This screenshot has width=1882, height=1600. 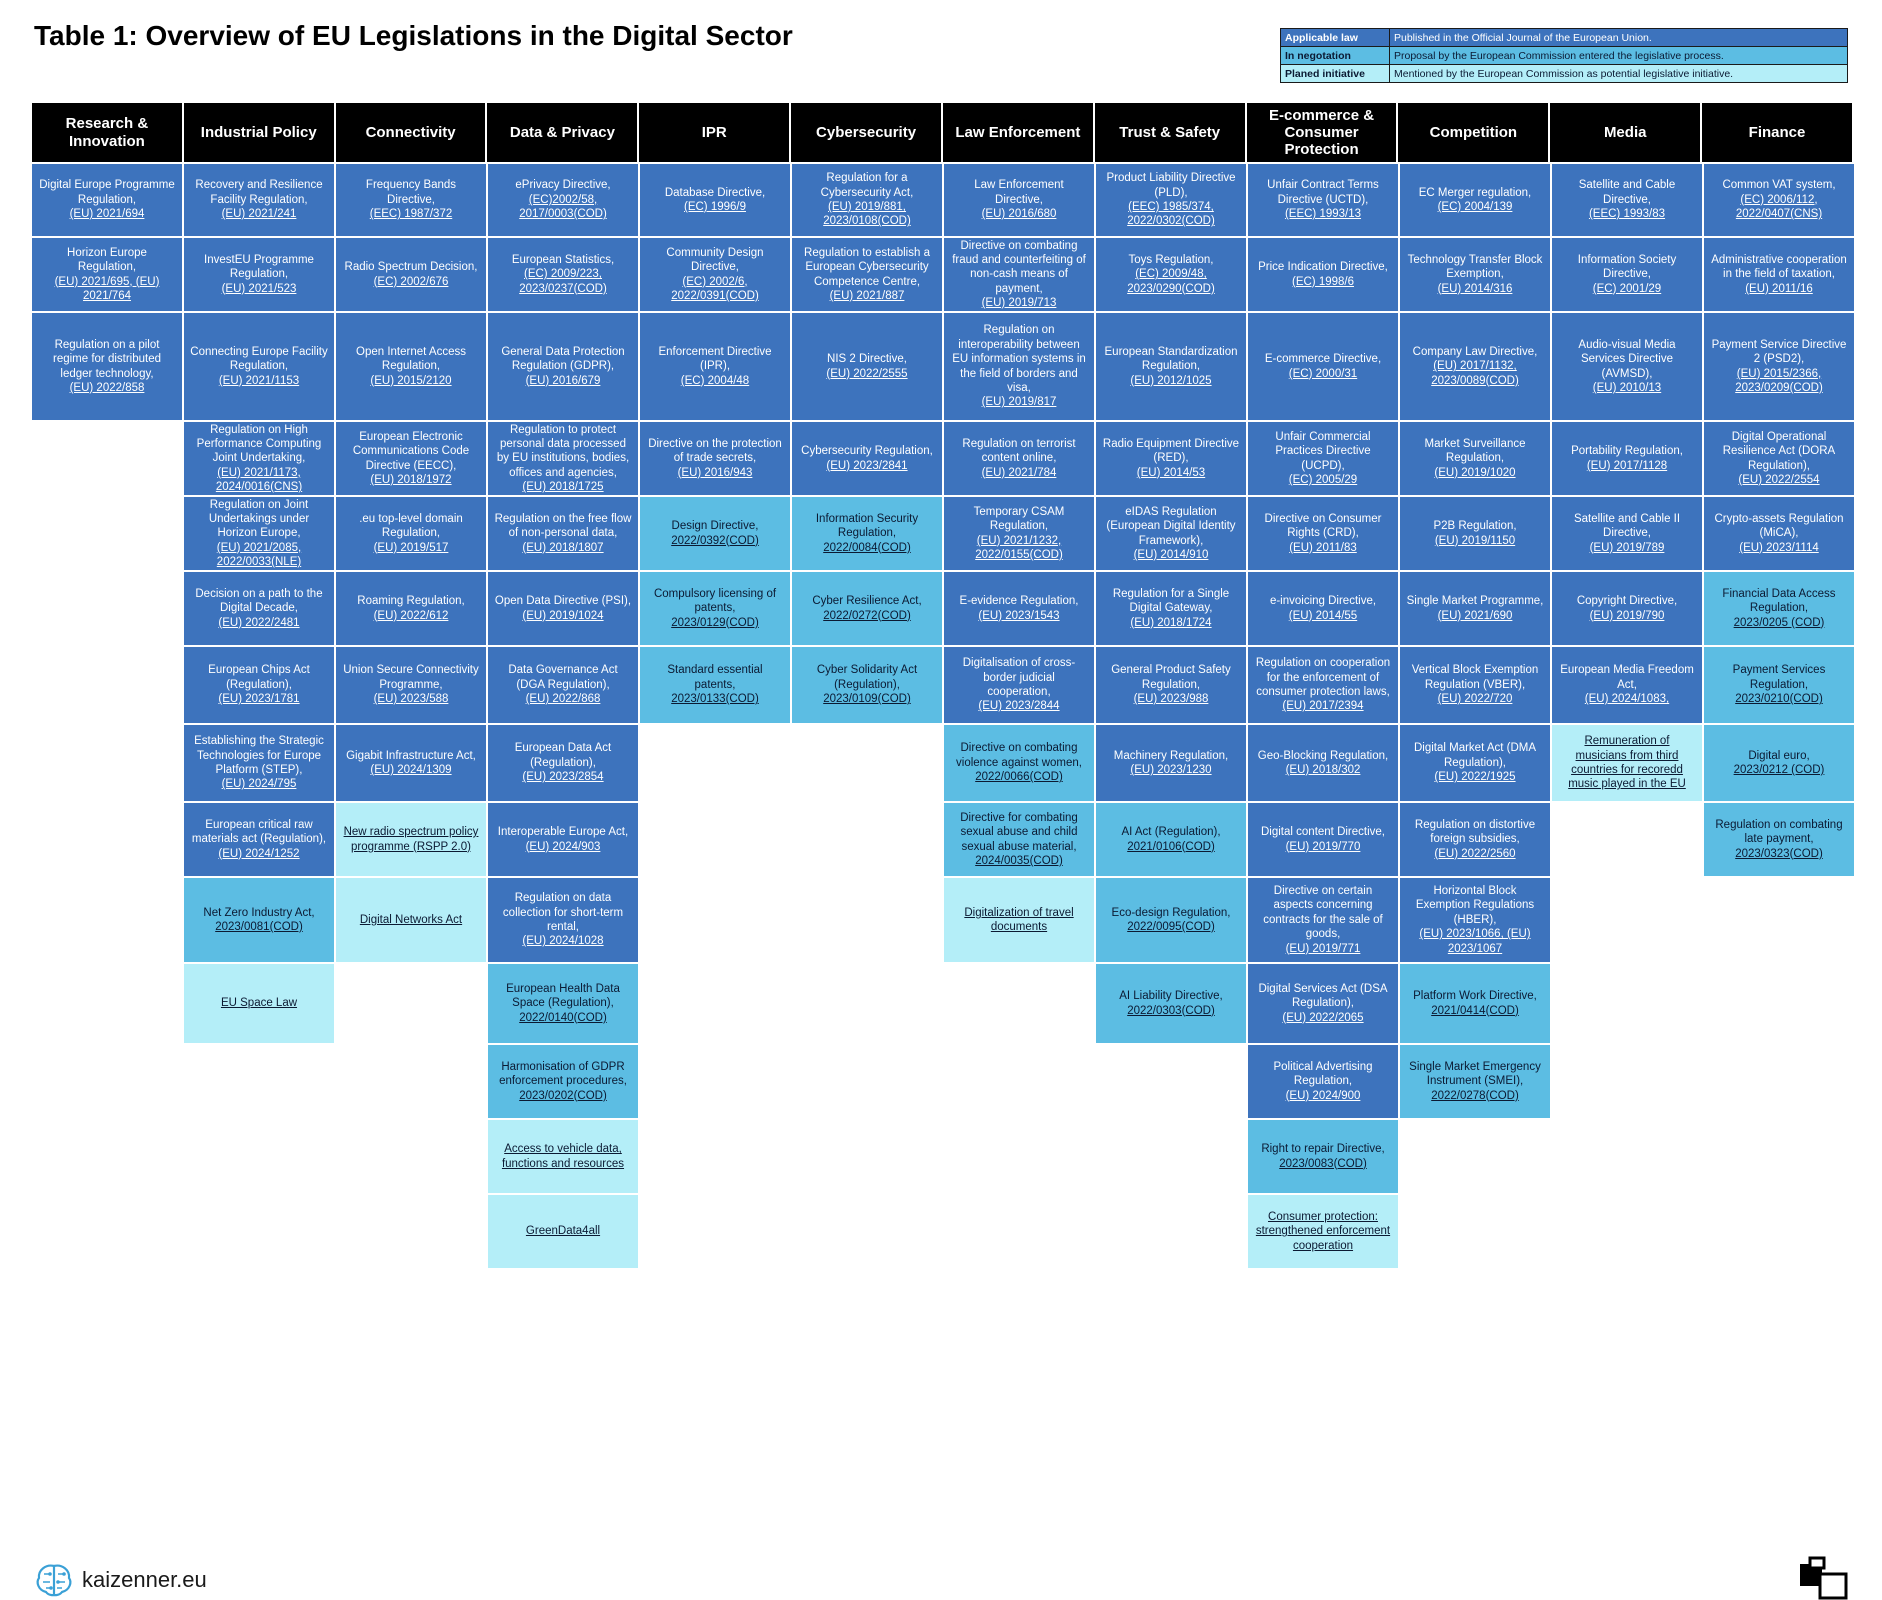 What do you see at coordinates (1171, 763) in the screenshot?
I see `legislation-cell: Machinery Regulation, (EU) 2023/1230` at bounding box center [1171, 763].